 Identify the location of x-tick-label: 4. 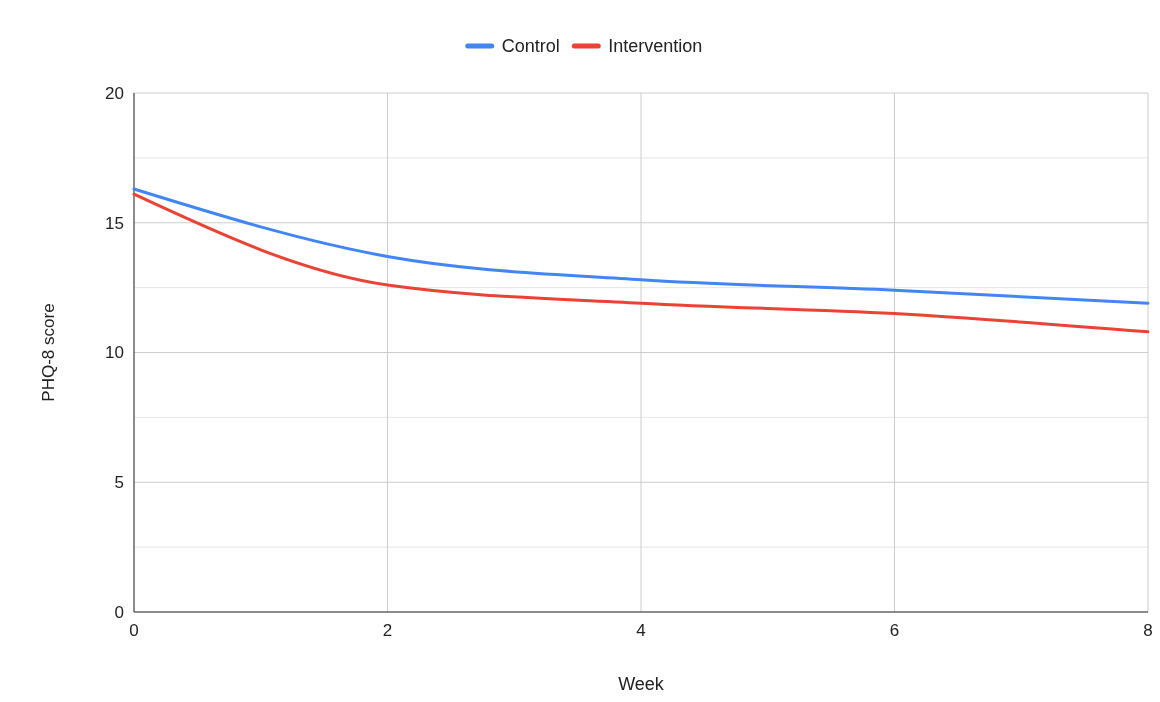
(641, 630).